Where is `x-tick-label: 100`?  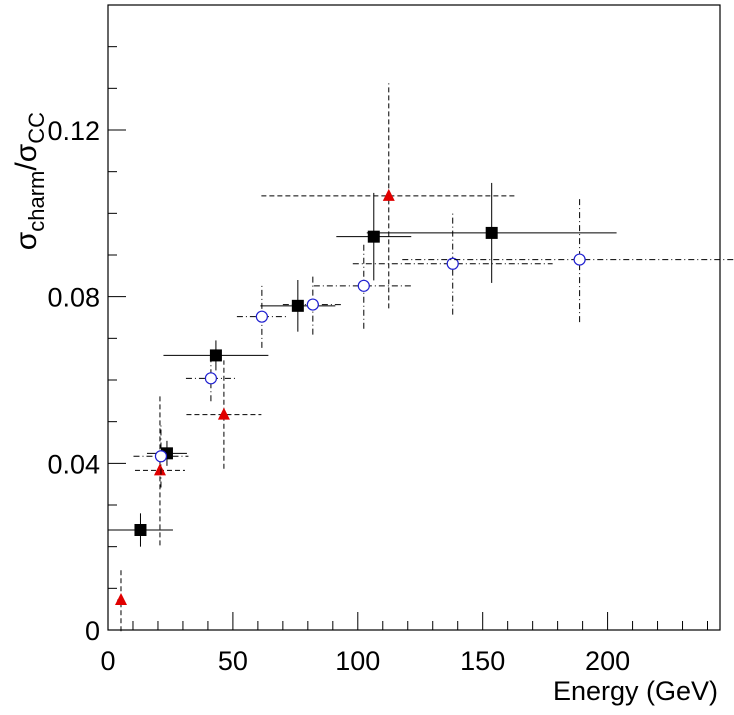
x-tick-label: 100 is located at coordinates (357, 661).